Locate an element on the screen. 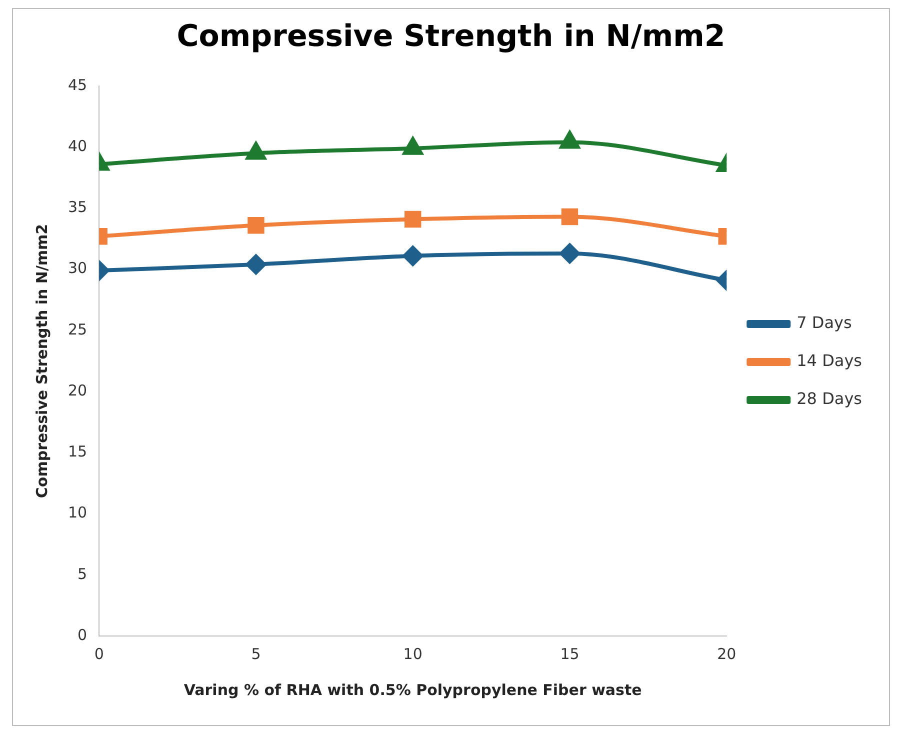 This screenshot has height=734, width=902. y-tick-label: 15 is located at coordinates (78, 451).